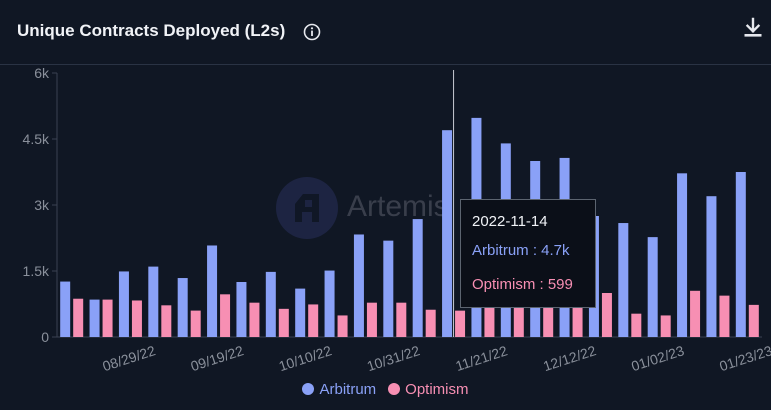  What do you see at coordinates (129, 358) in the screenshot?
I see `x-tick-label: 08/29/22` at bounding box center [129, 358].